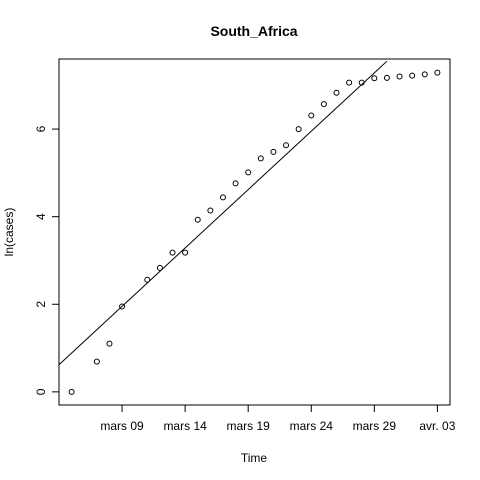 The image size is (480, 480). What do you see at coordinates (46, 260) in the screenshot?
I see `y-axis: 0 2 4 6` at bounding box center [46, 260].